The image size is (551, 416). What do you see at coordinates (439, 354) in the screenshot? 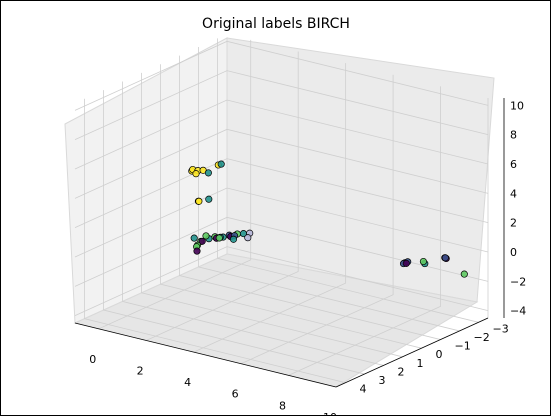
I see `y-tick-label: 0` at bounding box center [439, 354].